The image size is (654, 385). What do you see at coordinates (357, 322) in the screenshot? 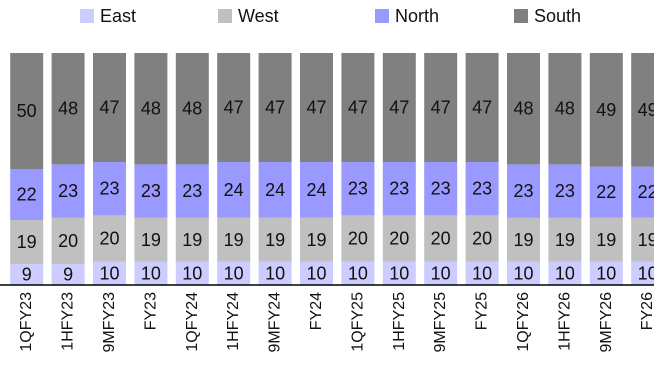
I see `x-tick-label-1qfy25: 1QFY25` at bounding box center [357, 322].